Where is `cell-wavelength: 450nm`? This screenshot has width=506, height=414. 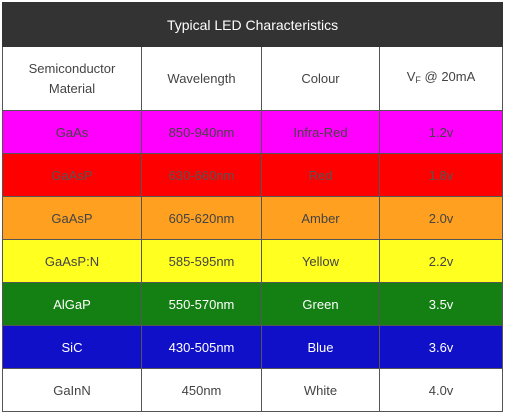
cell-wavelength: 450nm is located at coordinates (201, 390).